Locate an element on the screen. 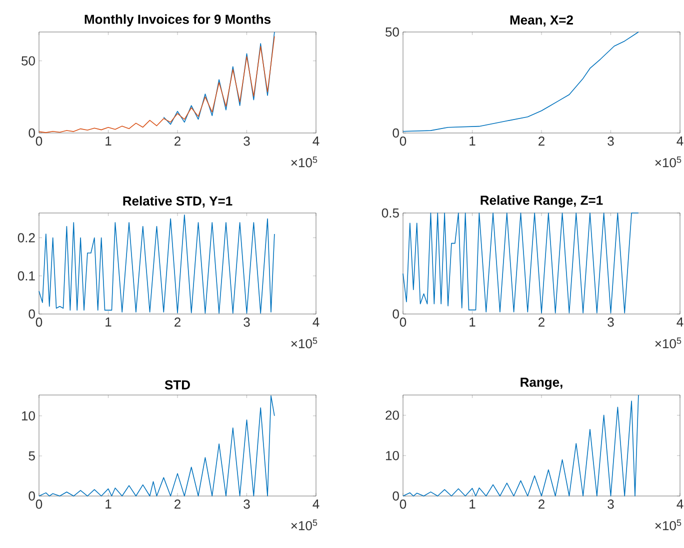  chart-title: Relative Range, Z=1 is located at coordinates (541, 201).